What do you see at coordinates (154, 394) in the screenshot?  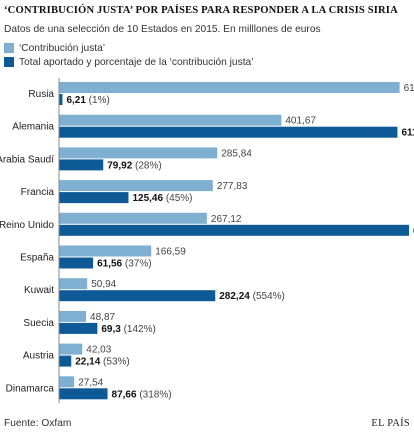 I see `value-percent-dinamarca: (318%)` at bounding box center [154, 394].